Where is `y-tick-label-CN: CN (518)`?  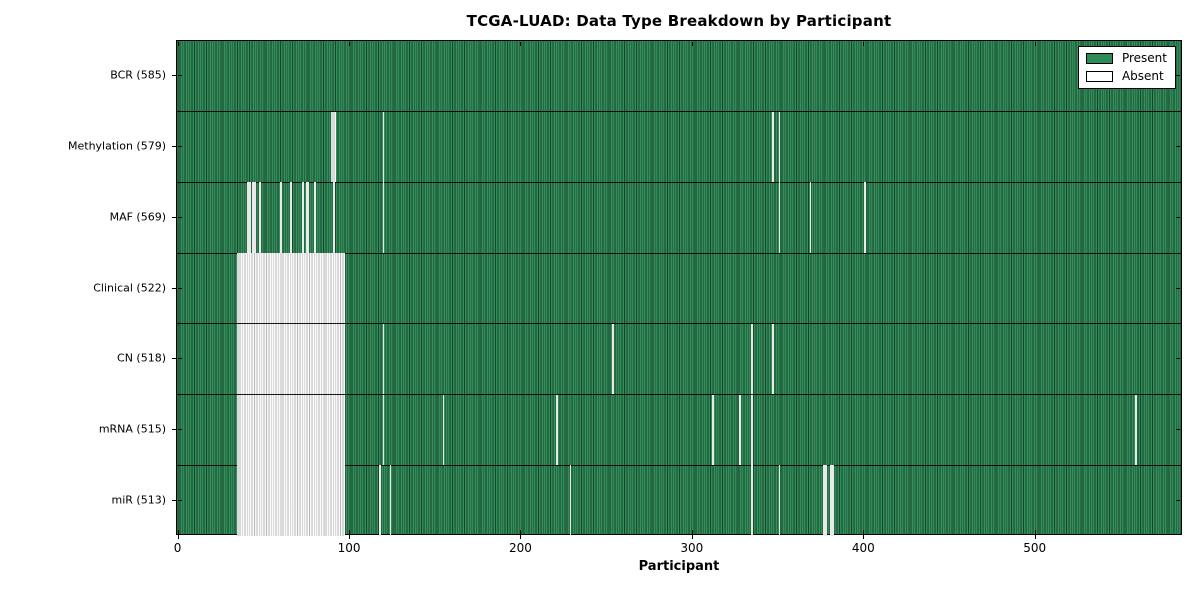 y-tick-label-CN: CN (518) is located at coordinates (141, 358).